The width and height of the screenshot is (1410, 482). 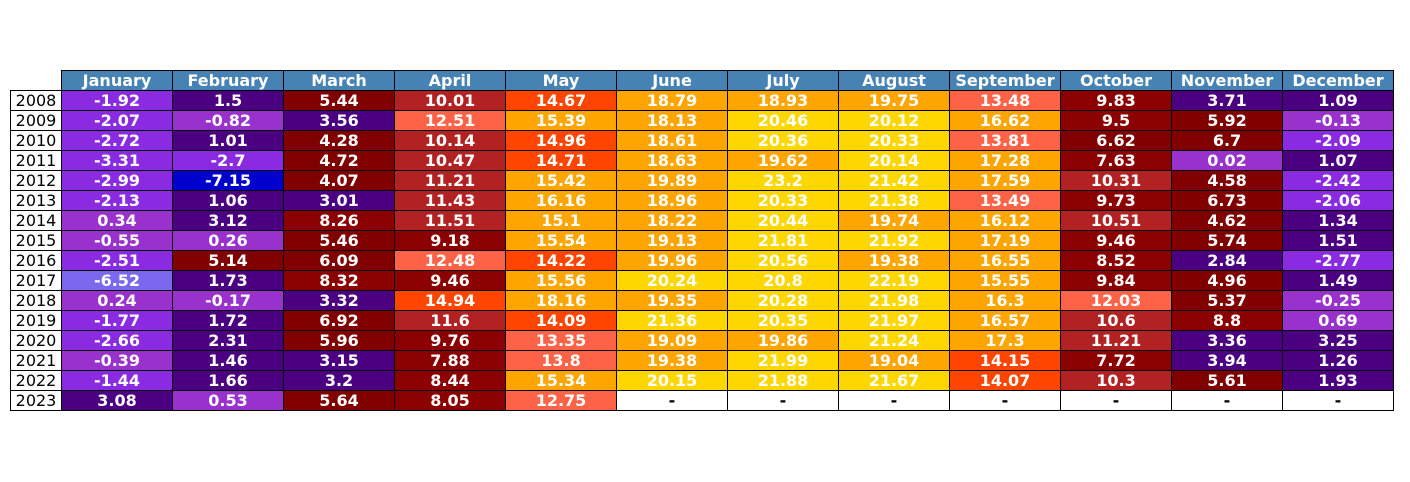 What do you see at coordinates (339, 400) in the screenshot?
I see `value-cell: 5.64` at bounding box center [339, 400].